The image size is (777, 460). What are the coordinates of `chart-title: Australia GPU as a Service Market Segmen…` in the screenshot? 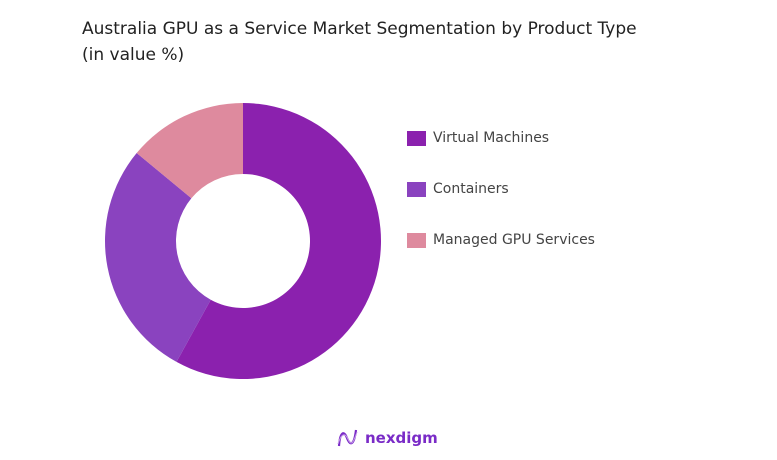 It's located at (359, 42).